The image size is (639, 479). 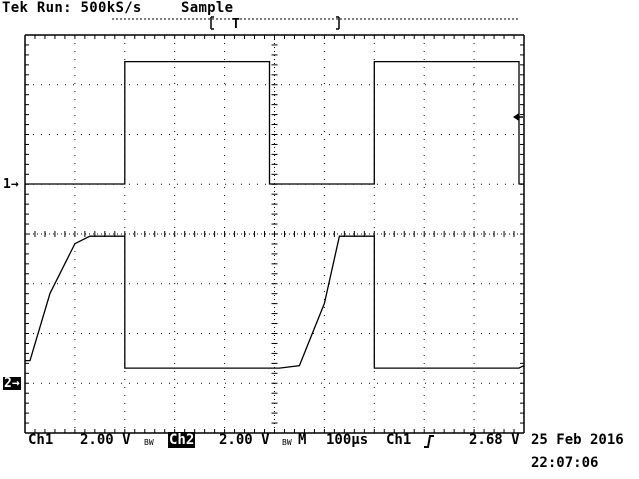 What do you see at coordinates (302, 440) in the screenshot?
I see `timebase-label: M` at bounding box center [302, 440].